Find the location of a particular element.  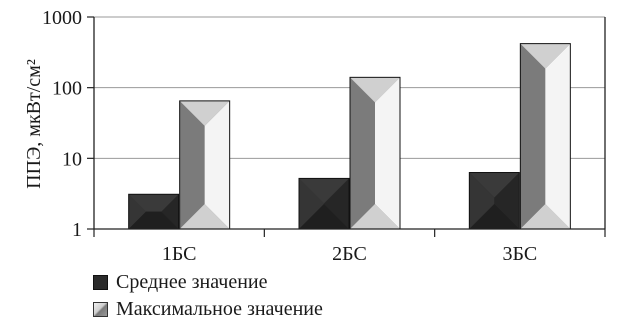

x-tick-labels: 1БС 2БС 3БС is located at coordinates (349, 254).